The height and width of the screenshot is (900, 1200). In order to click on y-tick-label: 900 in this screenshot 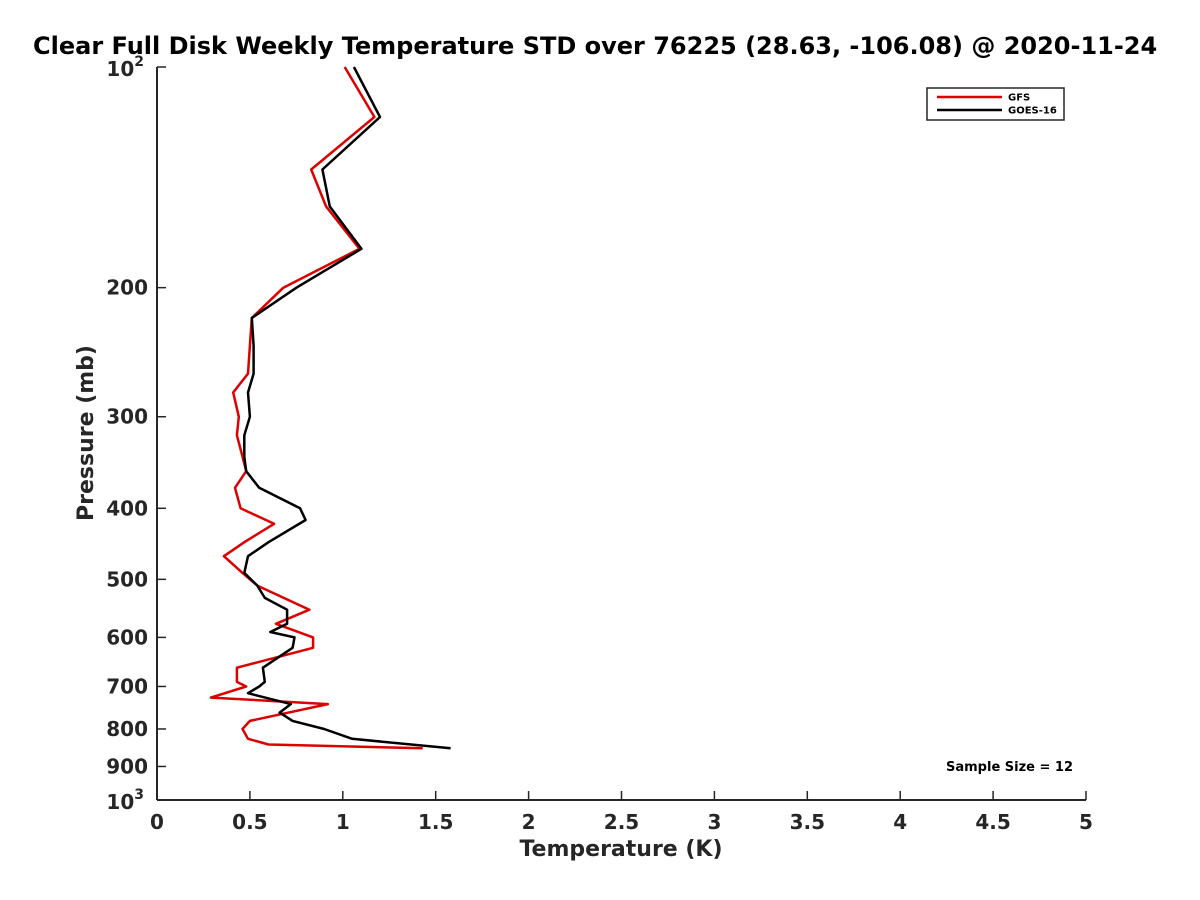, I will do `click(127, 766)`.